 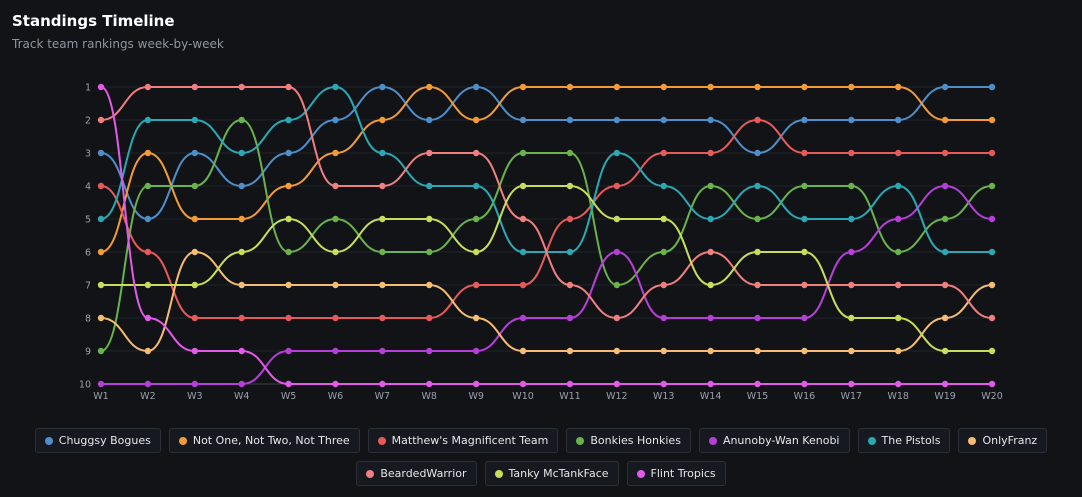 What do you see at coordinates (904, 440) in the screenshot?
I see `legend-item: The Pistols` at bounding box center [904, 440].